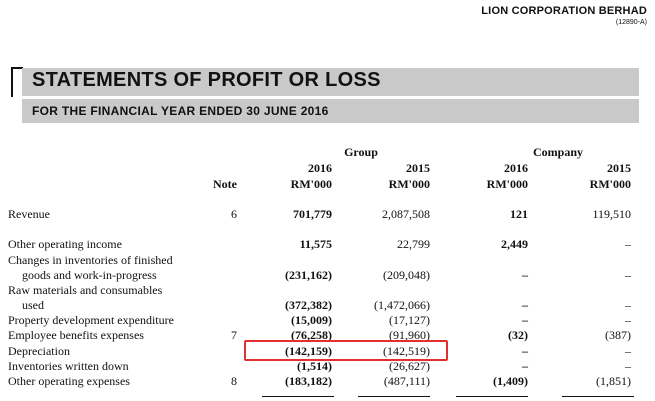 The height and width of the screenshot is (401, 655). What do you see at coordinates (507, 184) in the screenshot?
I see `company-2016-unit: RM'000` at bounding box center [507, 184].